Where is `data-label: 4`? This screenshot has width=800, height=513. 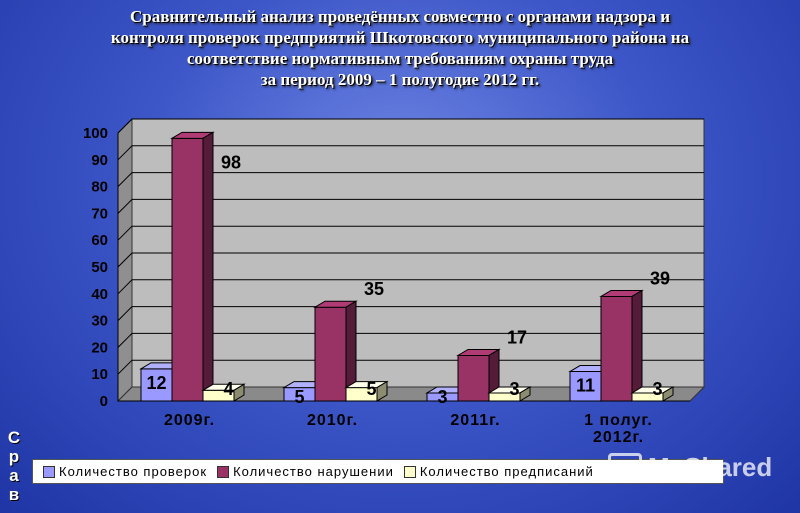 data-label: 4 is located at coordinates (228, 389).